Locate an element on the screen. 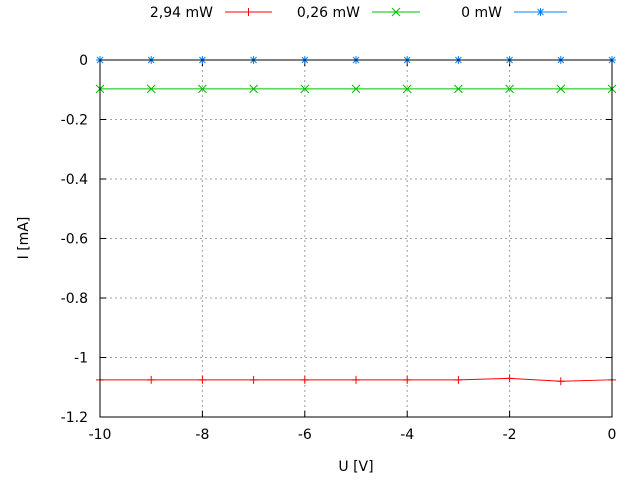 This screenshot has width=640, height=480. legend: 2,94 mW 0,26 mW 0 mW is located at coordinates (358, 13).